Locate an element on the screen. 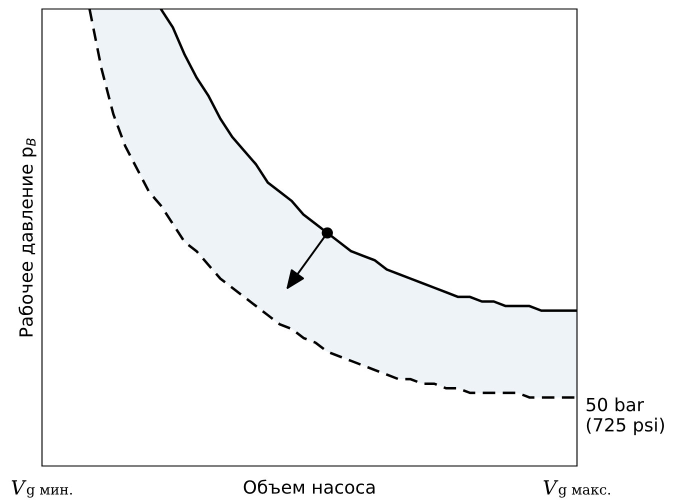 The width and height of the screenshot is (677, 502). annotation: 50 bar (725 psi) is located at coordinates (625, 416).